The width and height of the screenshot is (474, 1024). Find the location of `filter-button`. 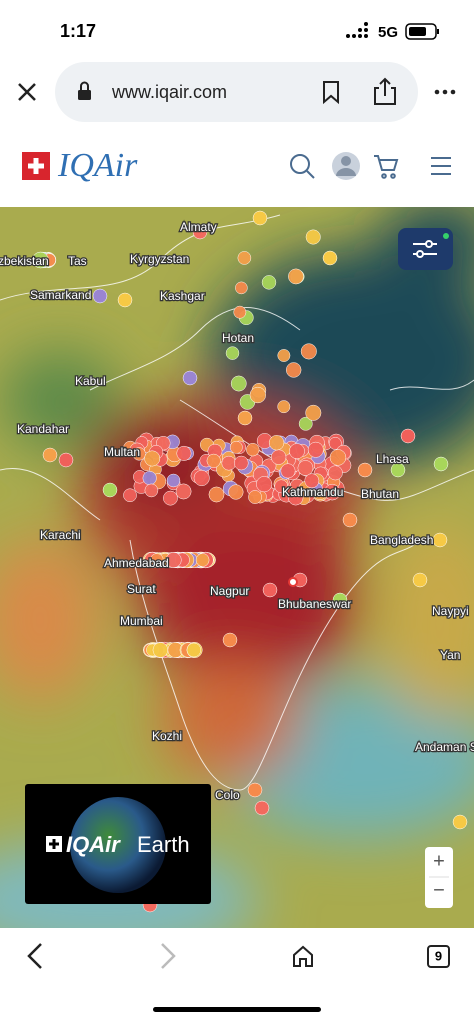

filter-button is located at coordinates (425, 249).